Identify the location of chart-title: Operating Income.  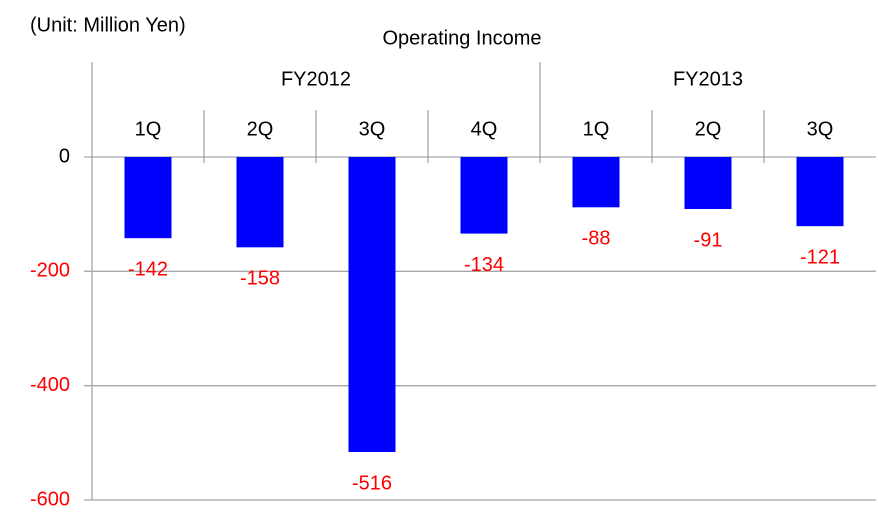
(462, 38).